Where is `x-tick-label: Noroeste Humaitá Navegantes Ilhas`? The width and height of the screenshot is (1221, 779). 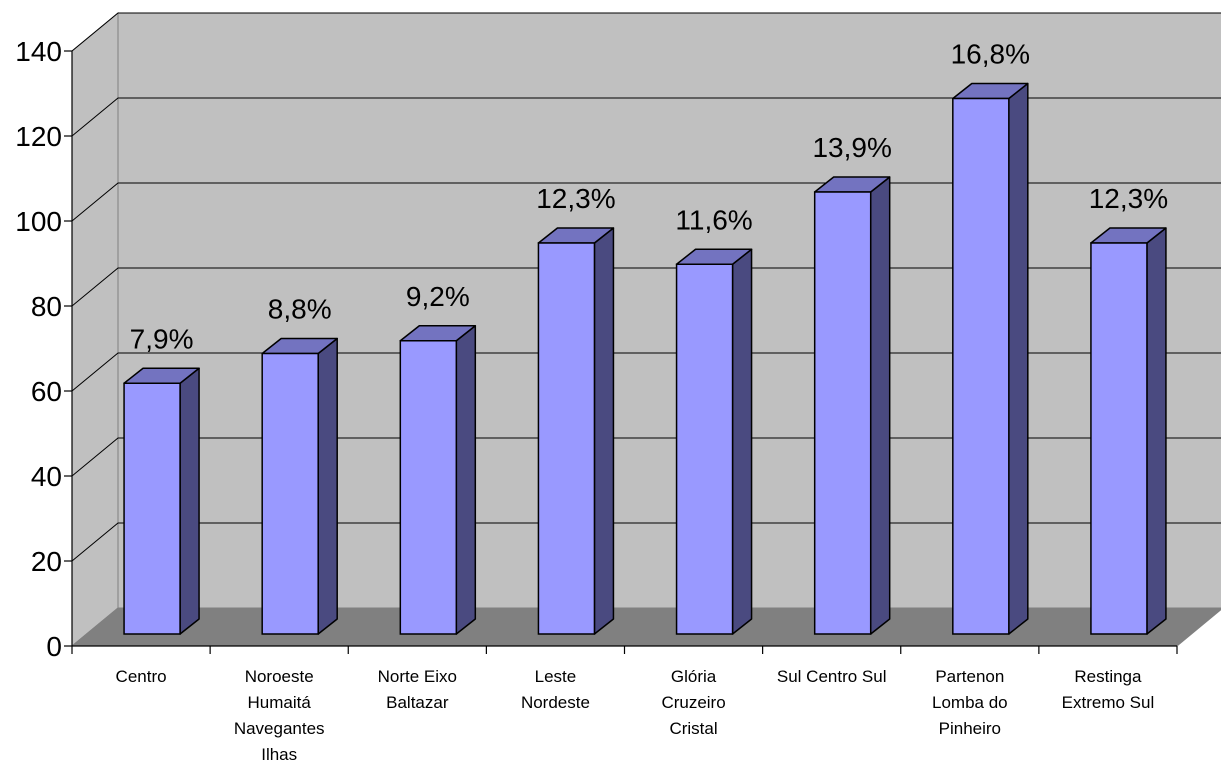
x-tick-label: Noroeste Humaitá Navegantes Ilhas is located at coordinates (279, 715).